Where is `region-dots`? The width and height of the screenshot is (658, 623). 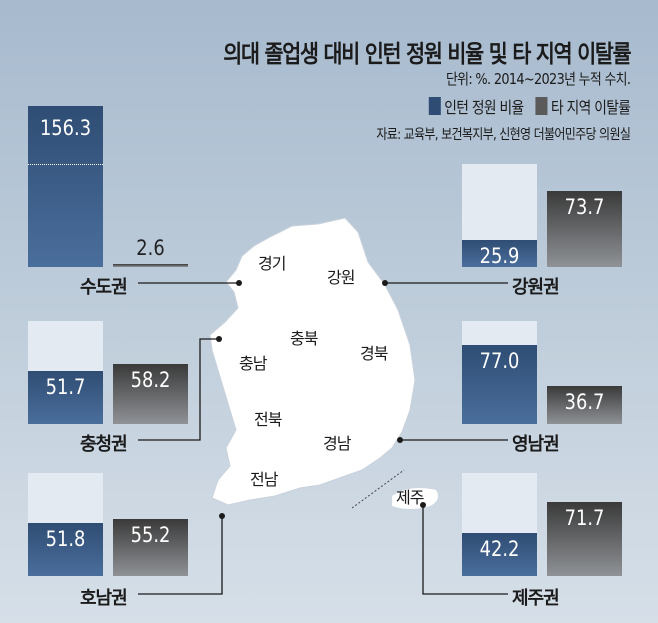 region-dots is located at coordinates (321, 399).